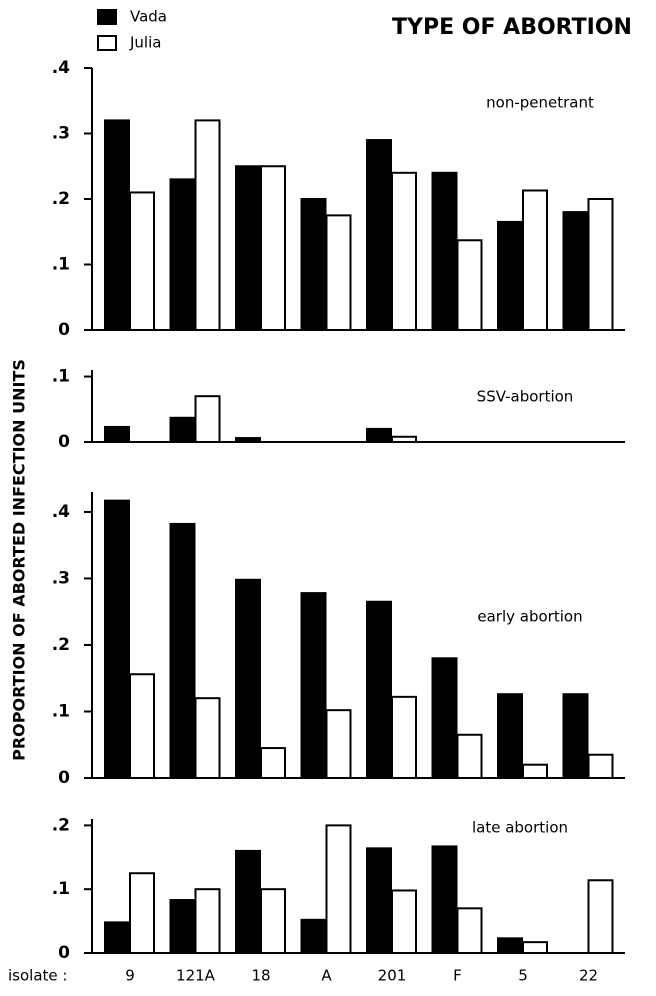  I want to click on y-axis-label: PROPORTION OF ABORTED INFECTION UNITS, so click(19, 560).